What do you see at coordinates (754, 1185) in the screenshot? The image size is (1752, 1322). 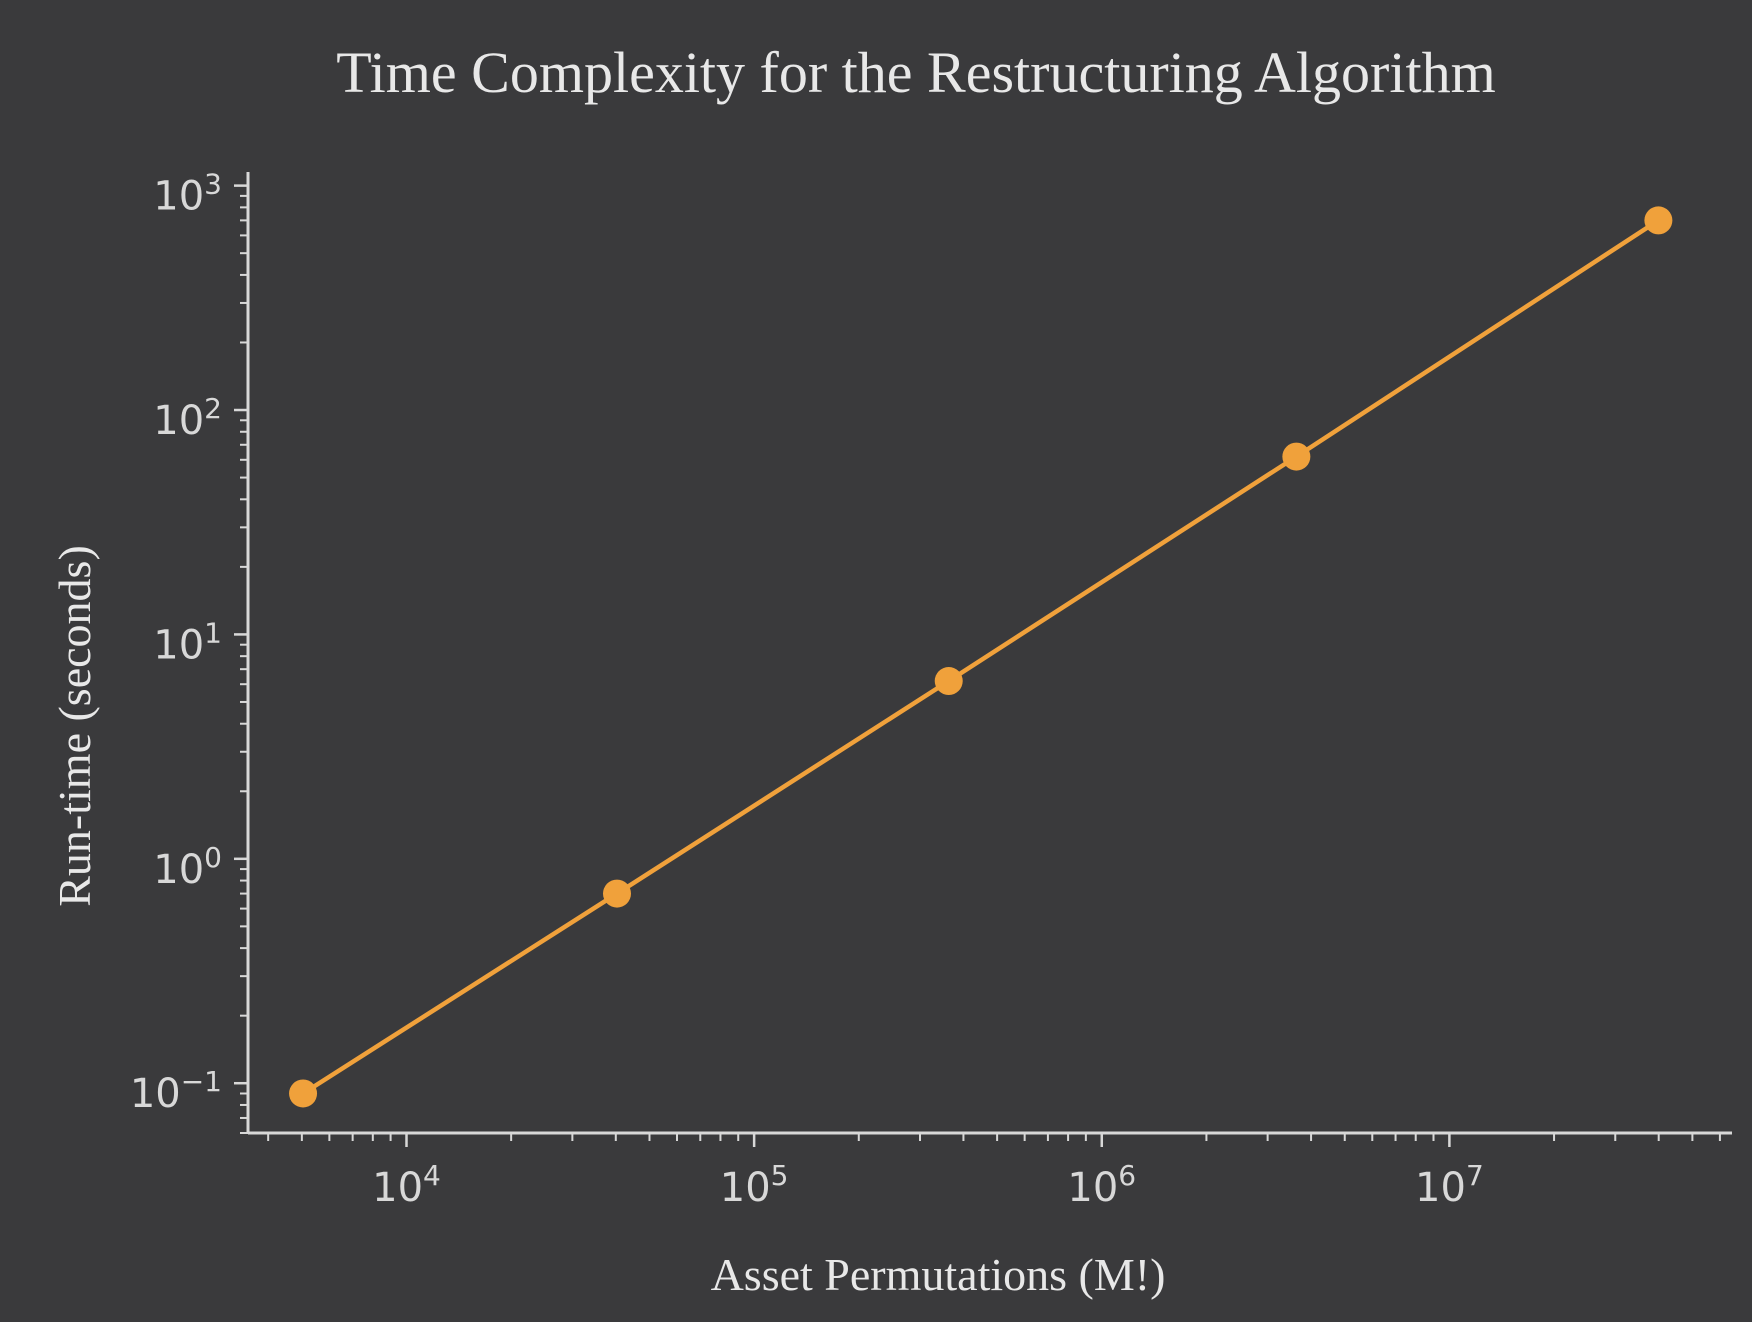 I see `x-tick-label: 105` at bounding box center [754, 1185].